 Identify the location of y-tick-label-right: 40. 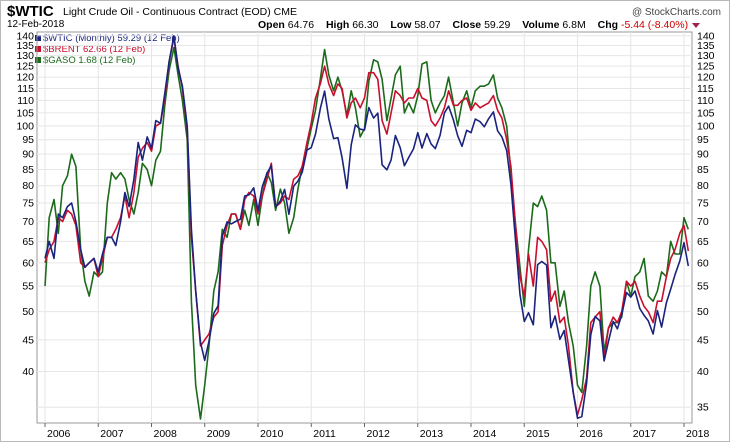
(703, 372).